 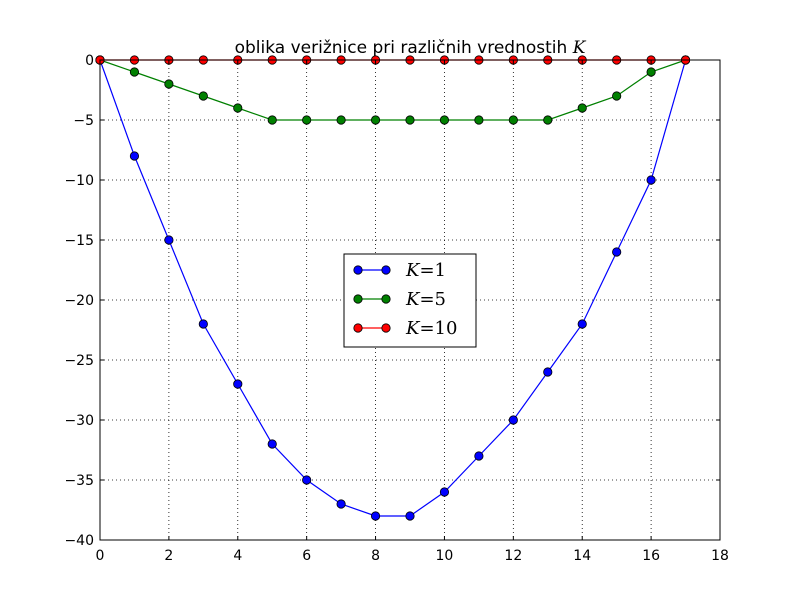 What do you see at coordinates (432, 299) in the screenshot?
I see `legend-label-value: =5` at bounding box center [432, 299].